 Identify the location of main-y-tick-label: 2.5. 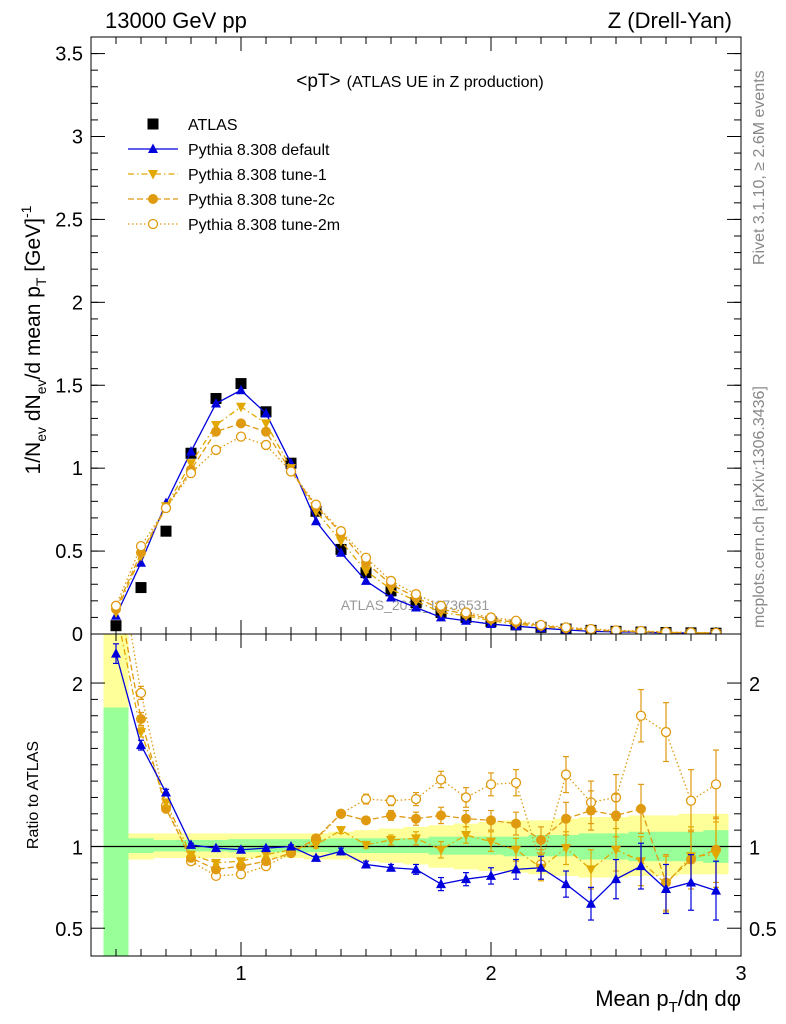
(69, 220).